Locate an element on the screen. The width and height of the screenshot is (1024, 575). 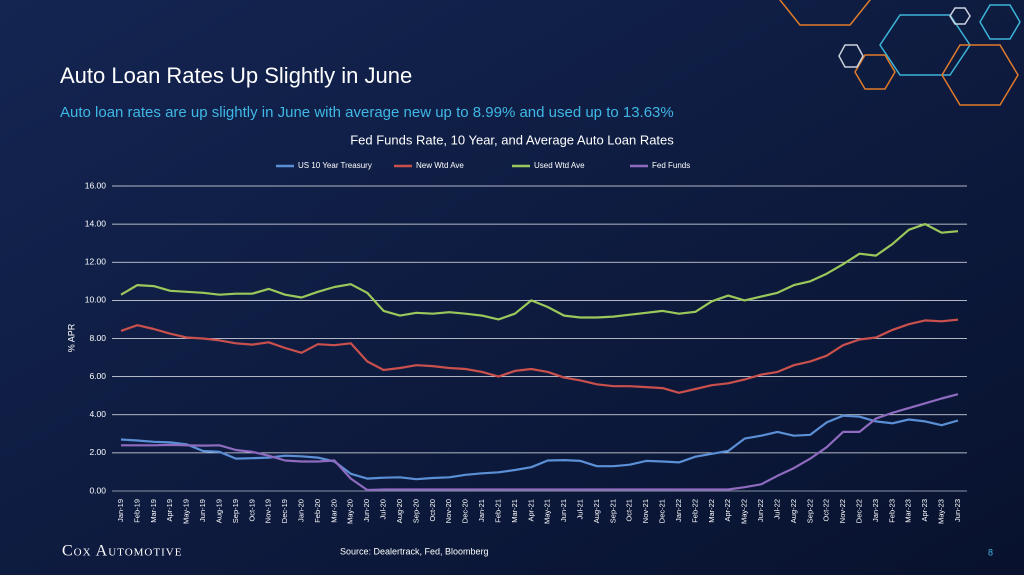
x-tick-label: Apr-21 is located at coordinates (530, 510).